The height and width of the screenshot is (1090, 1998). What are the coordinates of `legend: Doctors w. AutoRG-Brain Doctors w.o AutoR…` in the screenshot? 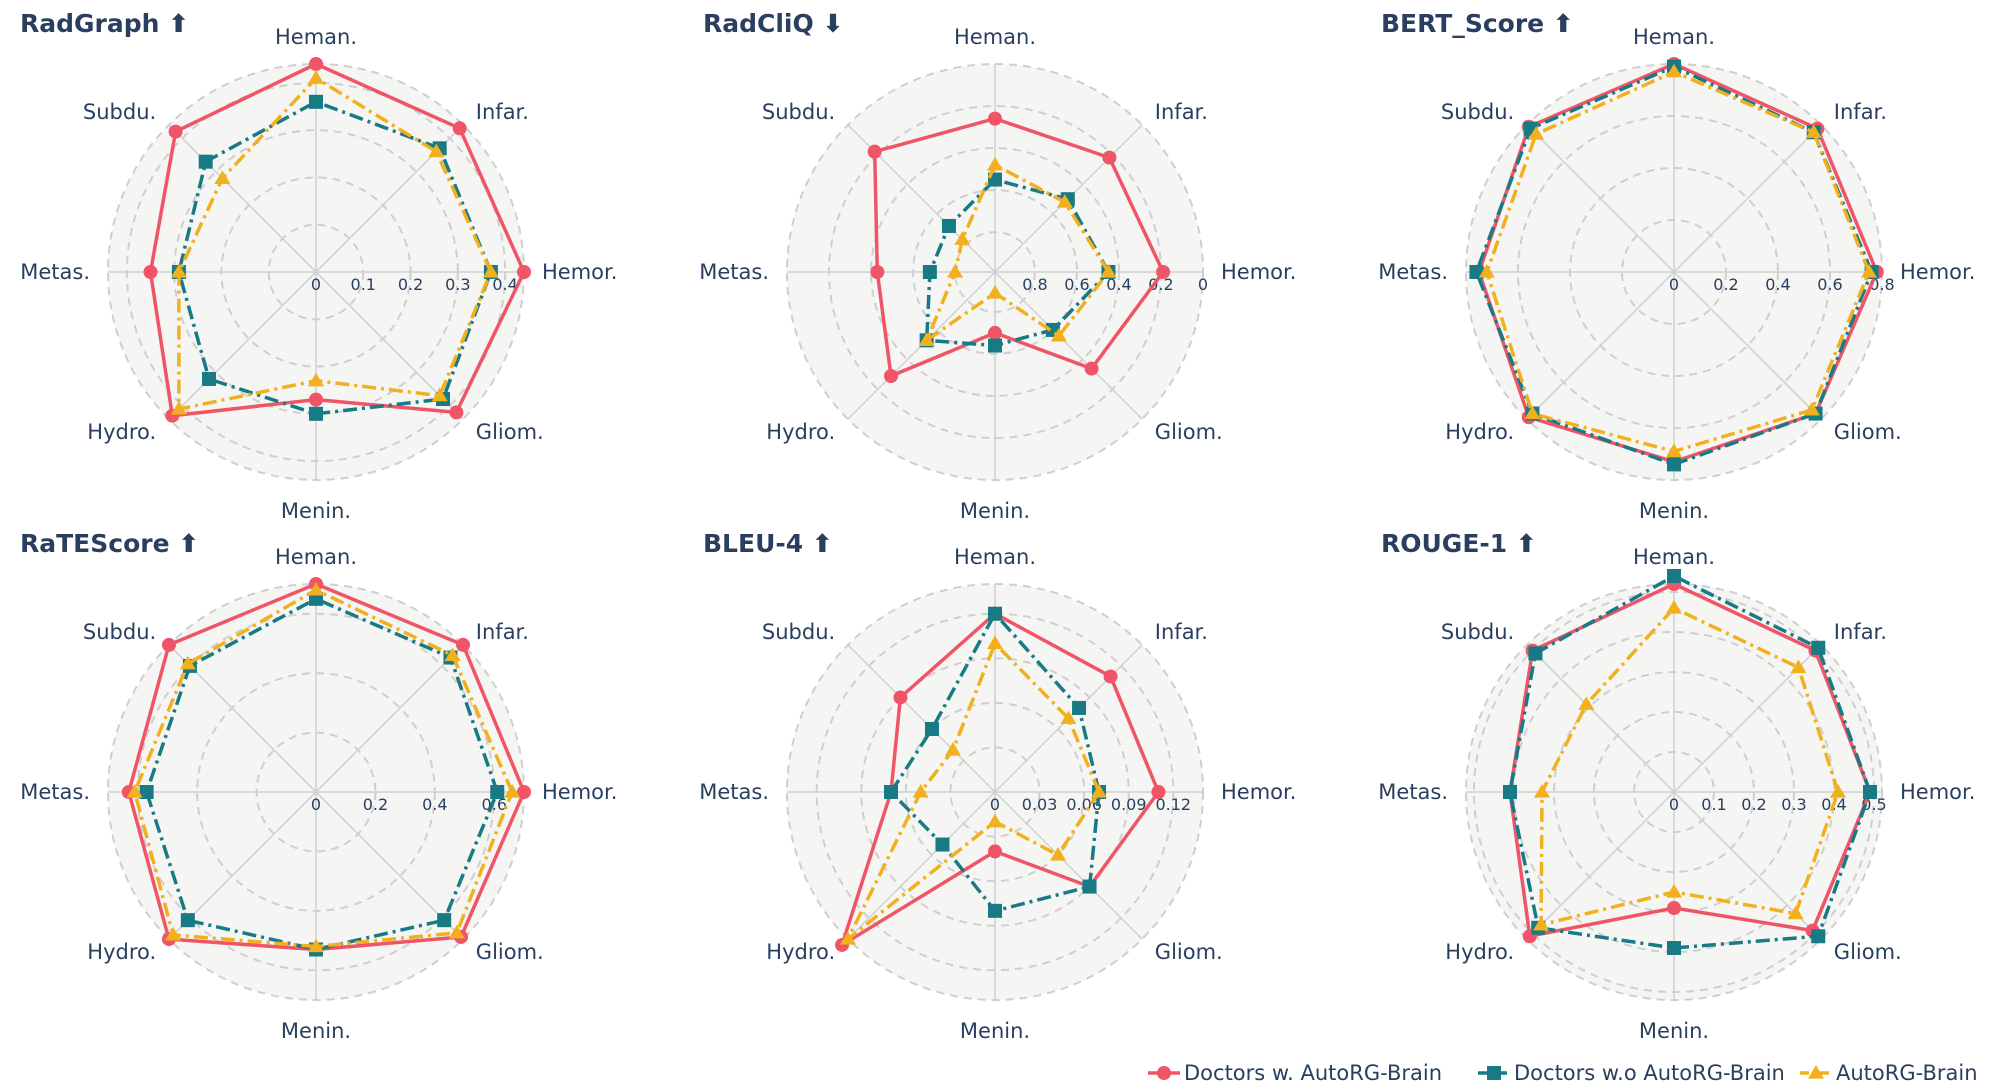 It's located at (1563, 1073).